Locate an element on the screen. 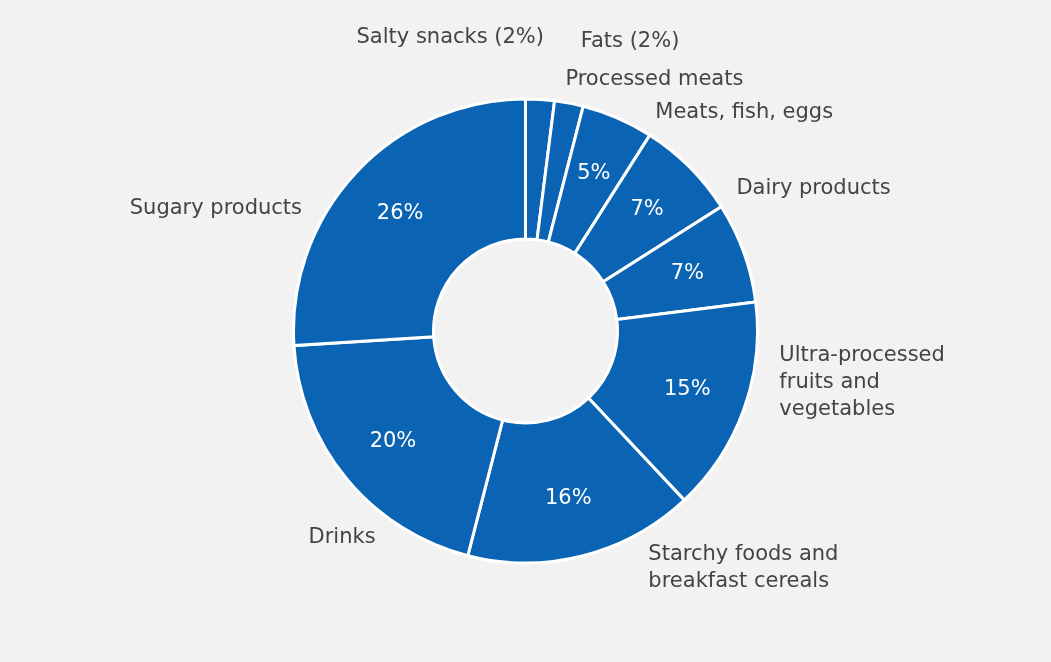  data-label: 15% is located at coordinates (687, 388).